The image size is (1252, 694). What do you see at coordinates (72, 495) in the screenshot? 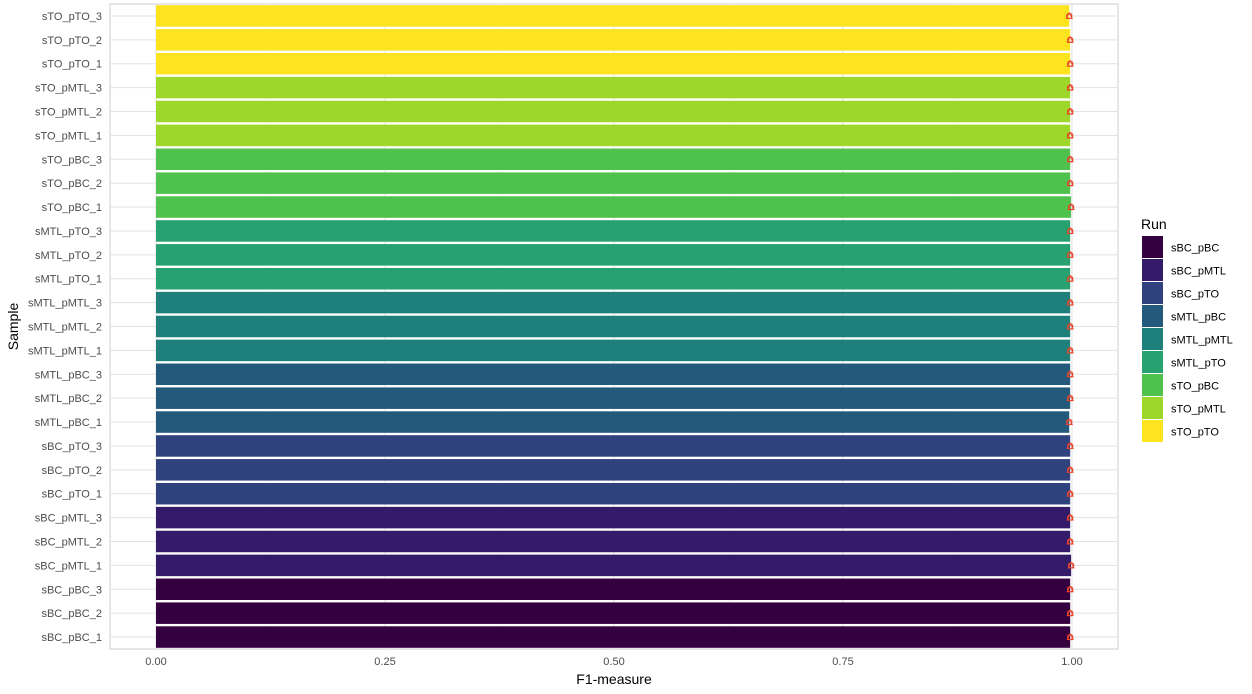
I see `y-tick-label: sBC_pTO_1` at bounding box center [72, 495].